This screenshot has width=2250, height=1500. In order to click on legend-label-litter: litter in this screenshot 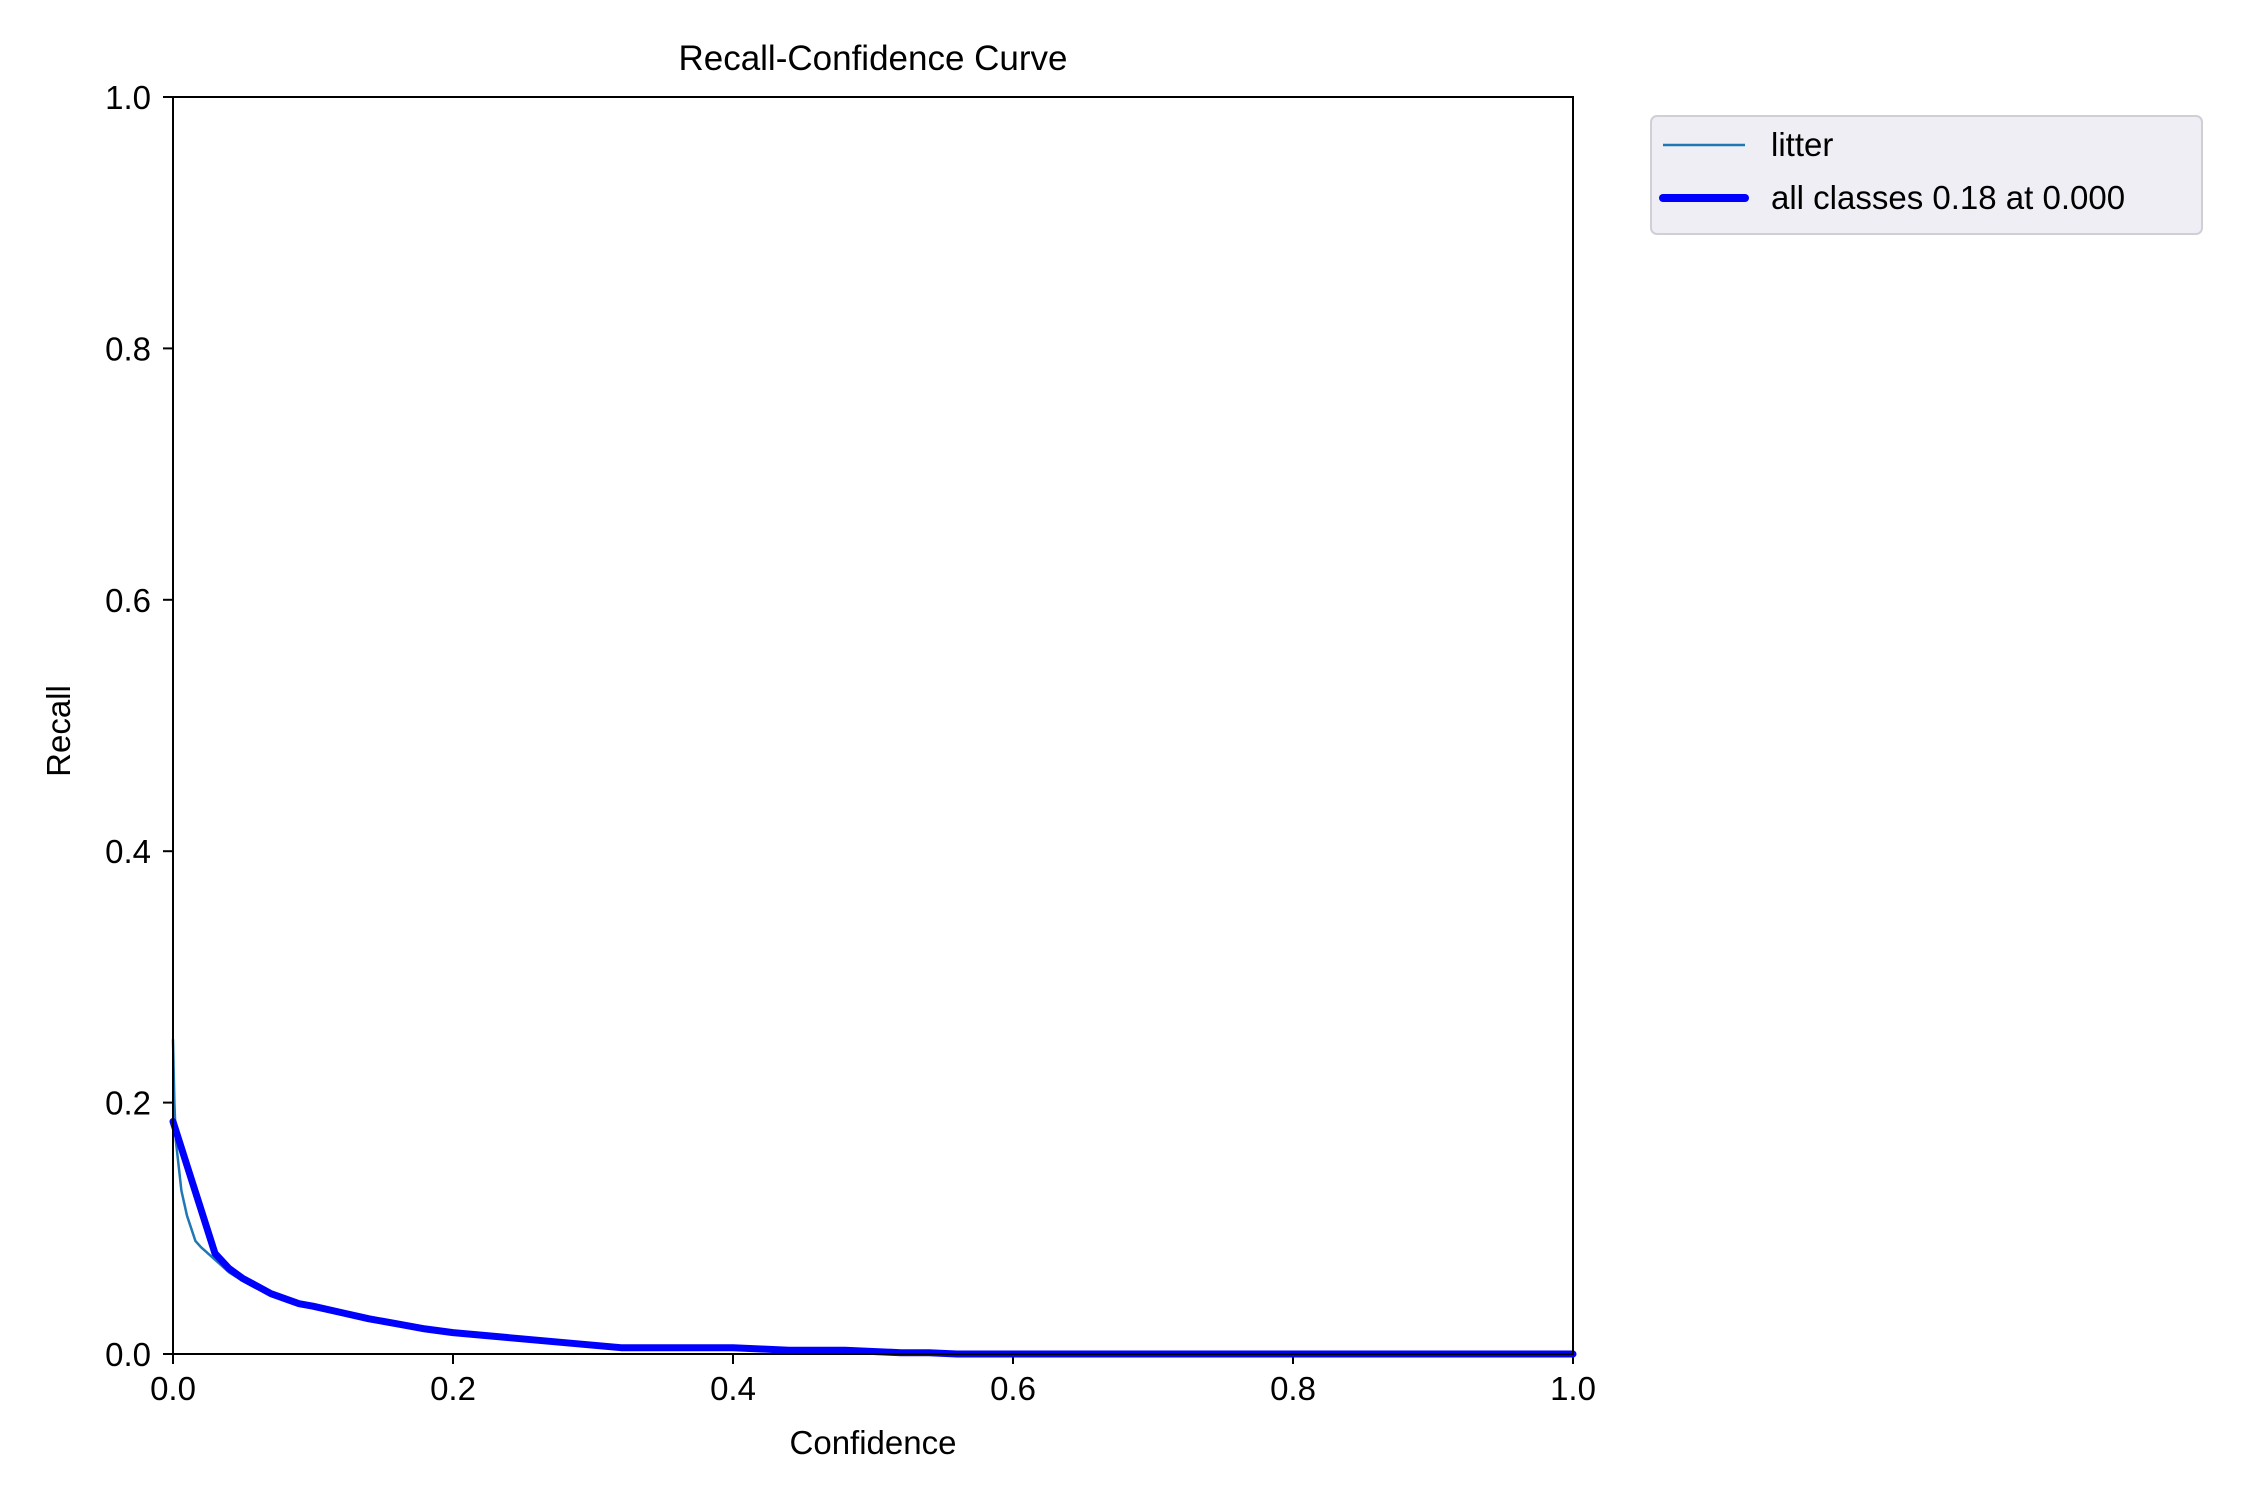, I will do `click(1802, 144)`.